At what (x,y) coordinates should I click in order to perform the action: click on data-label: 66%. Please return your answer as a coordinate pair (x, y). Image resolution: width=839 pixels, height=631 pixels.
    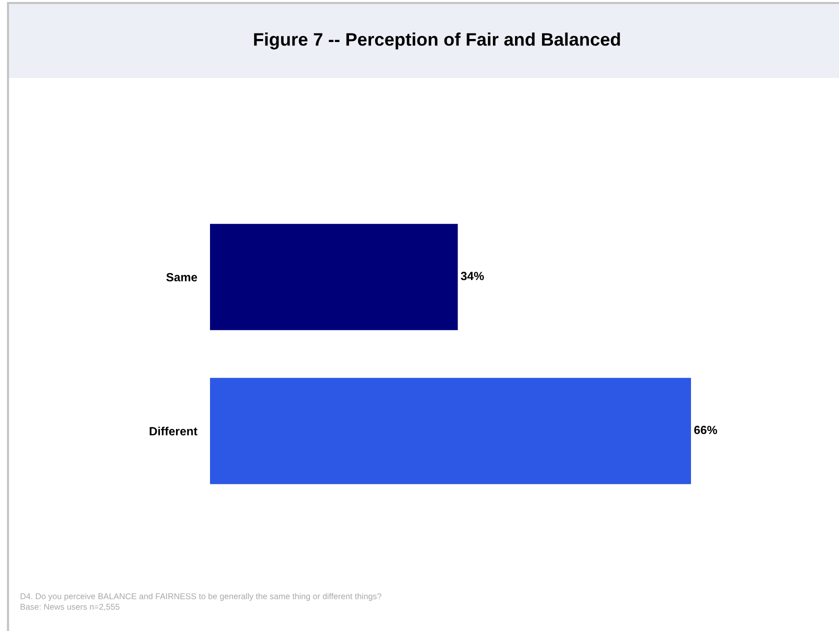
    Looking at the image, I should click on (706, 430).